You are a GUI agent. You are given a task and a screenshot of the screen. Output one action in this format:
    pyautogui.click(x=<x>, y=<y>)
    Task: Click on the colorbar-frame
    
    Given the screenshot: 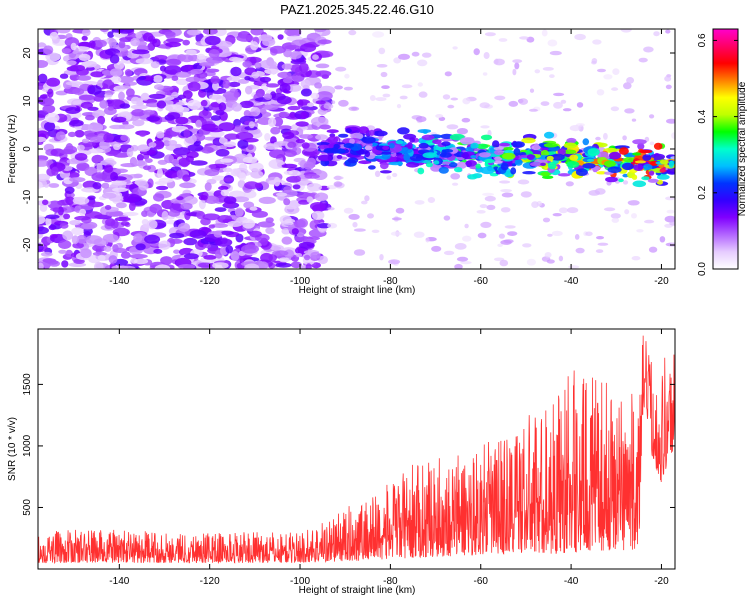 What is the action you would take?
    pyautogui.click(x=725, y=149)
    